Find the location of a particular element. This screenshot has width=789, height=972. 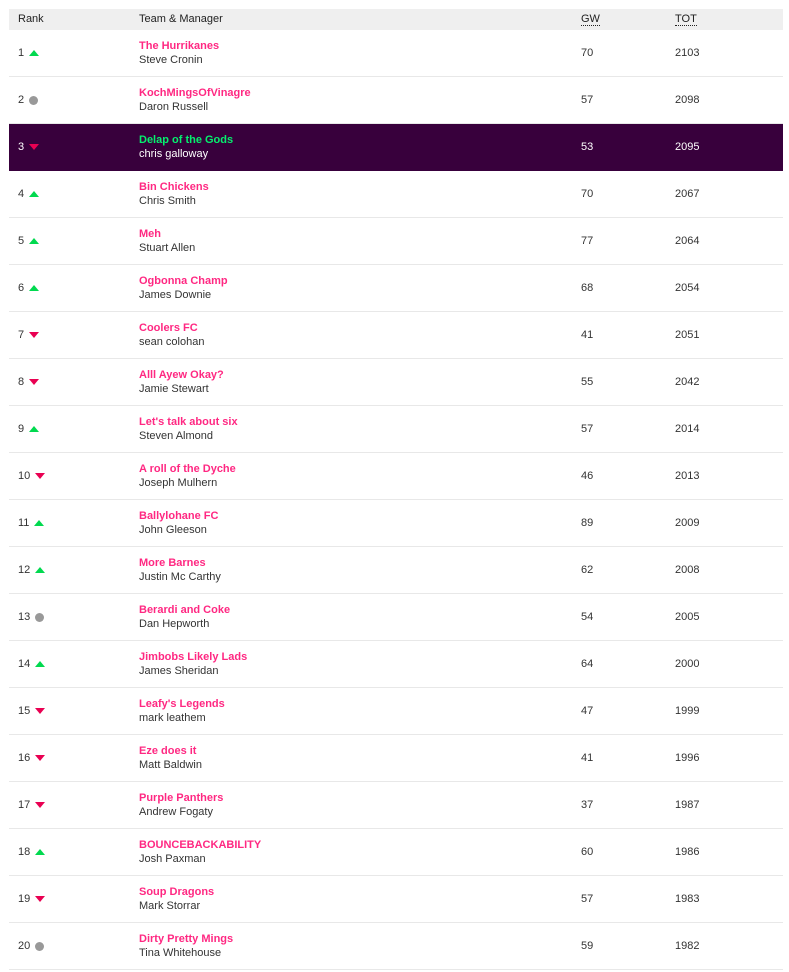

rank-value: 2 is located at coordinates (21, 100).